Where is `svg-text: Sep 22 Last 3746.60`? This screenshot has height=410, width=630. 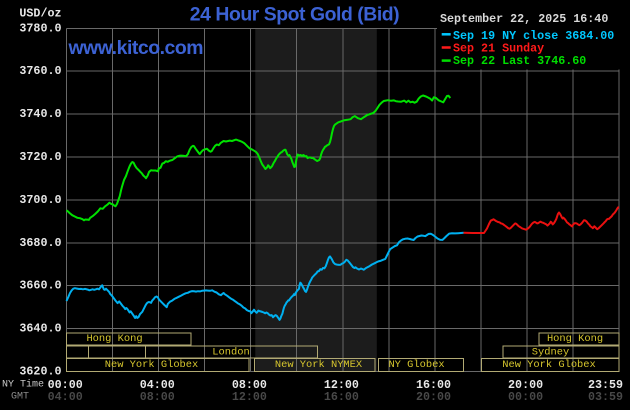
svg-text: Sep 22 Last 3746.60 is located at coordinates (519, 61).